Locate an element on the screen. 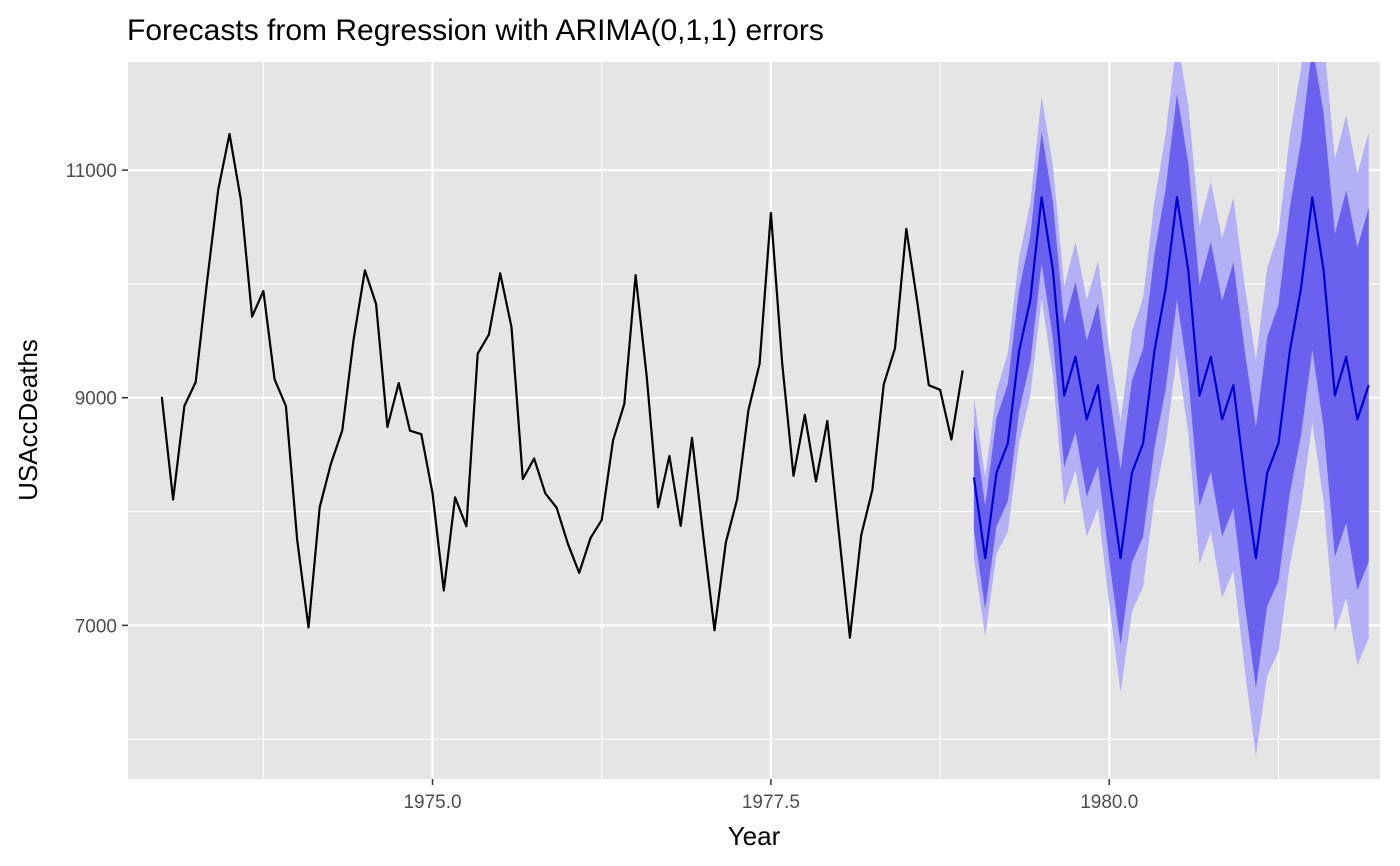 The height and width of the screenshot is (866, 1400). y-axis-title: USAccDeaths is located at coordinates (28, 420).